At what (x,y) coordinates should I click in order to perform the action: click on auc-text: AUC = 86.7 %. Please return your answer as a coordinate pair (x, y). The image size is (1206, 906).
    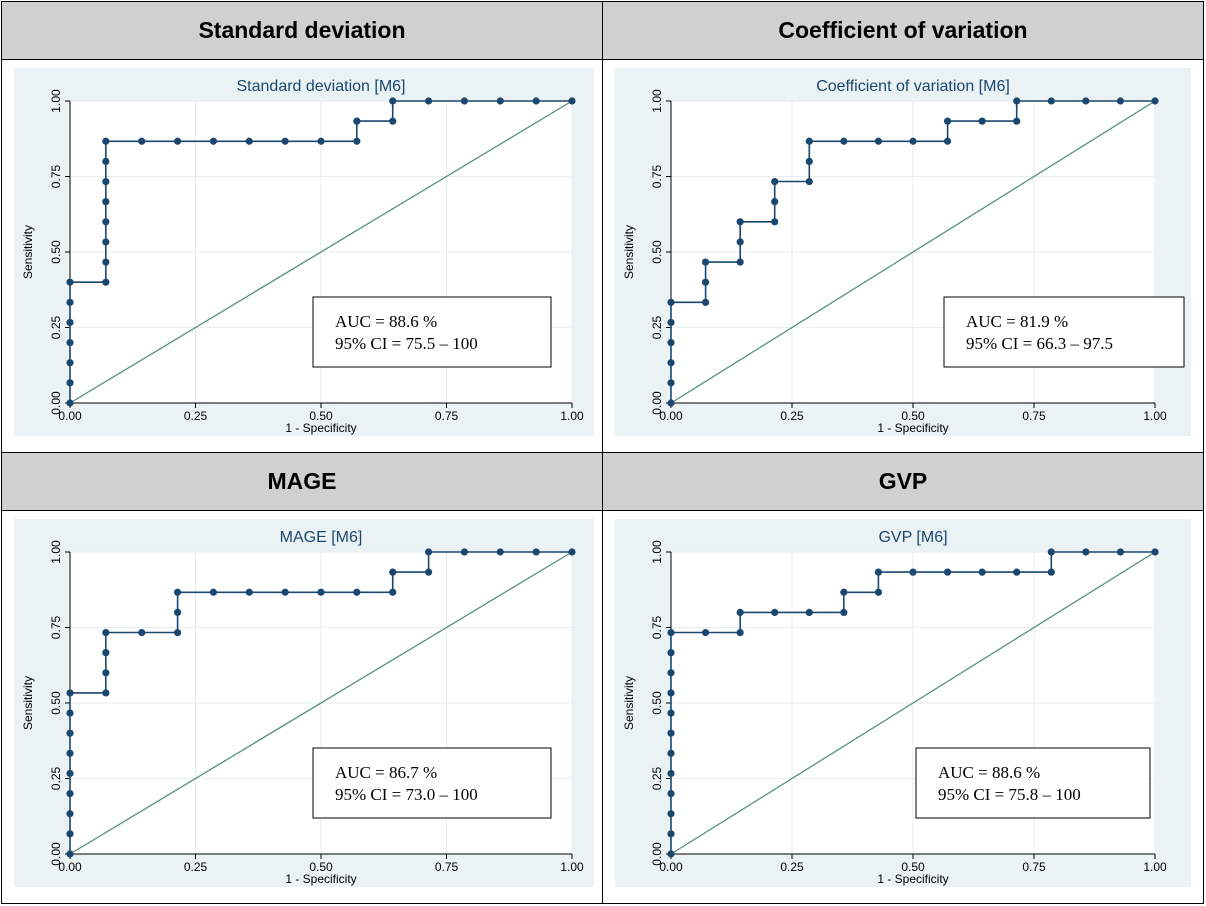
    Looking at the image, I should click on (386, 772).